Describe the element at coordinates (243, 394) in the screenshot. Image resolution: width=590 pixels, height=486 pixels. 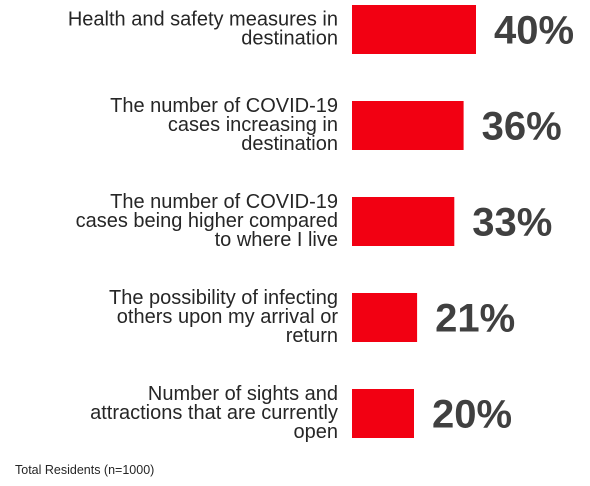
I see `category-label-line: Number of sights and` at that location.